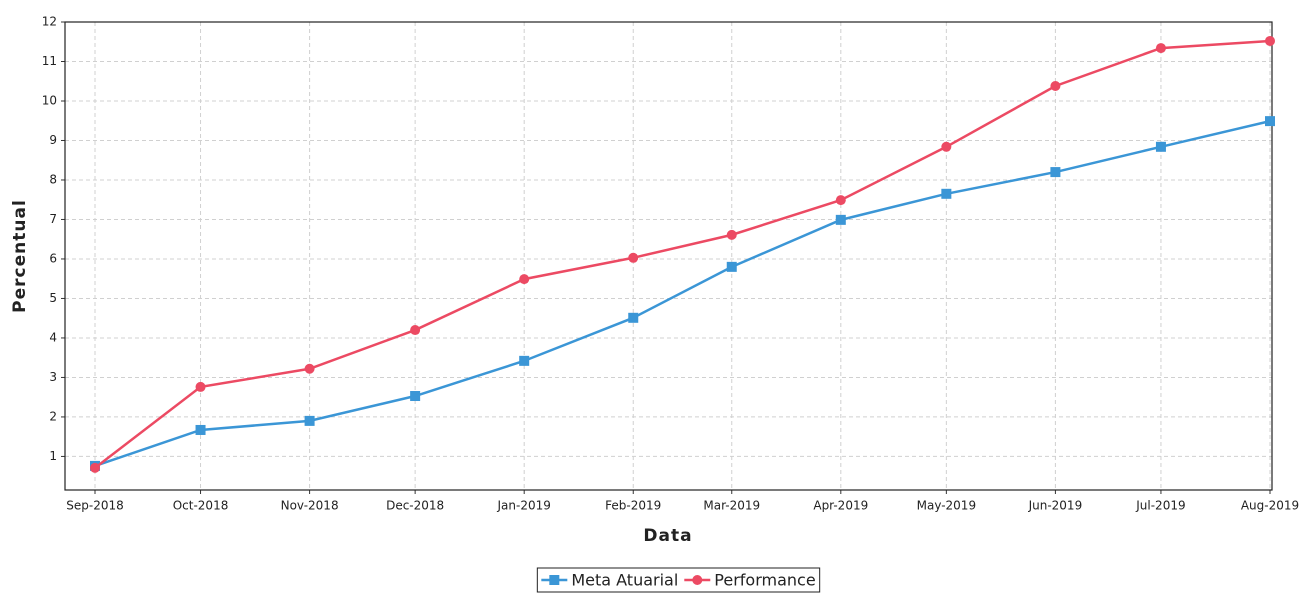 This screenshot has width=1311, height=595. I want to click on x-tick-label: Jan-2019, so click(524, 506).